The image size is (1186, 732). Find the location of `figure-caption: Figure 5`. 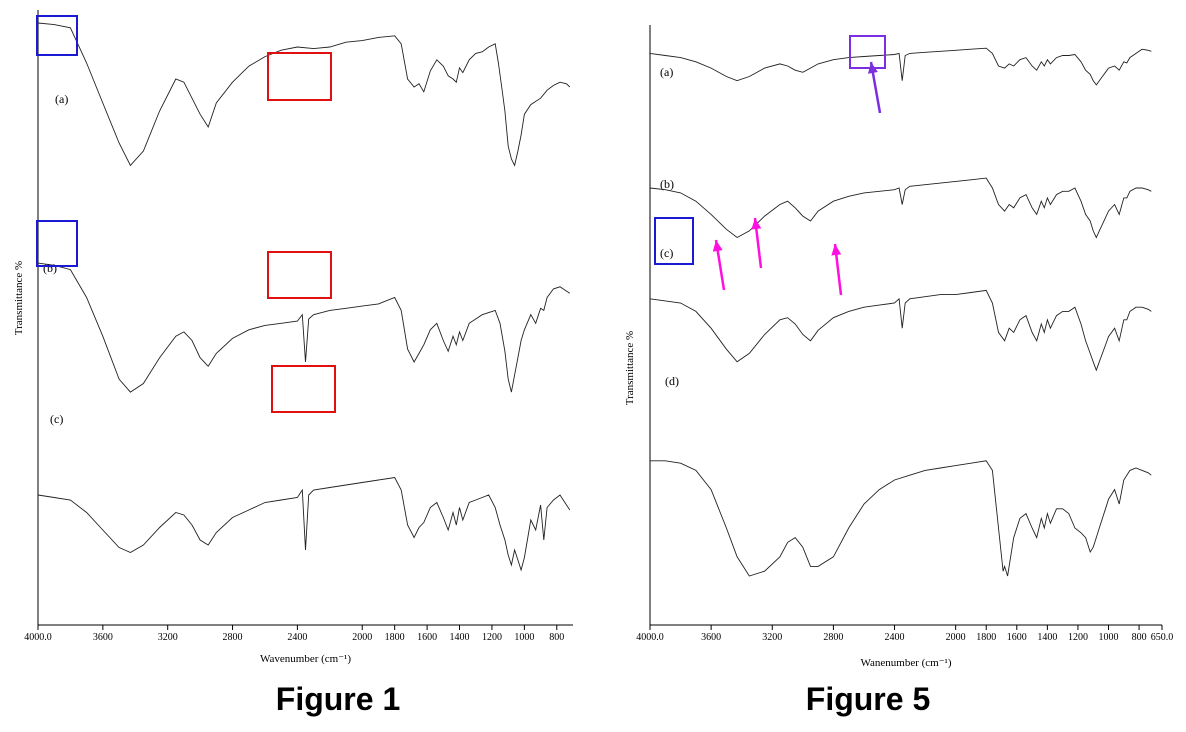

figure-caption: Figure 5 is located at coordinates (868, 699).